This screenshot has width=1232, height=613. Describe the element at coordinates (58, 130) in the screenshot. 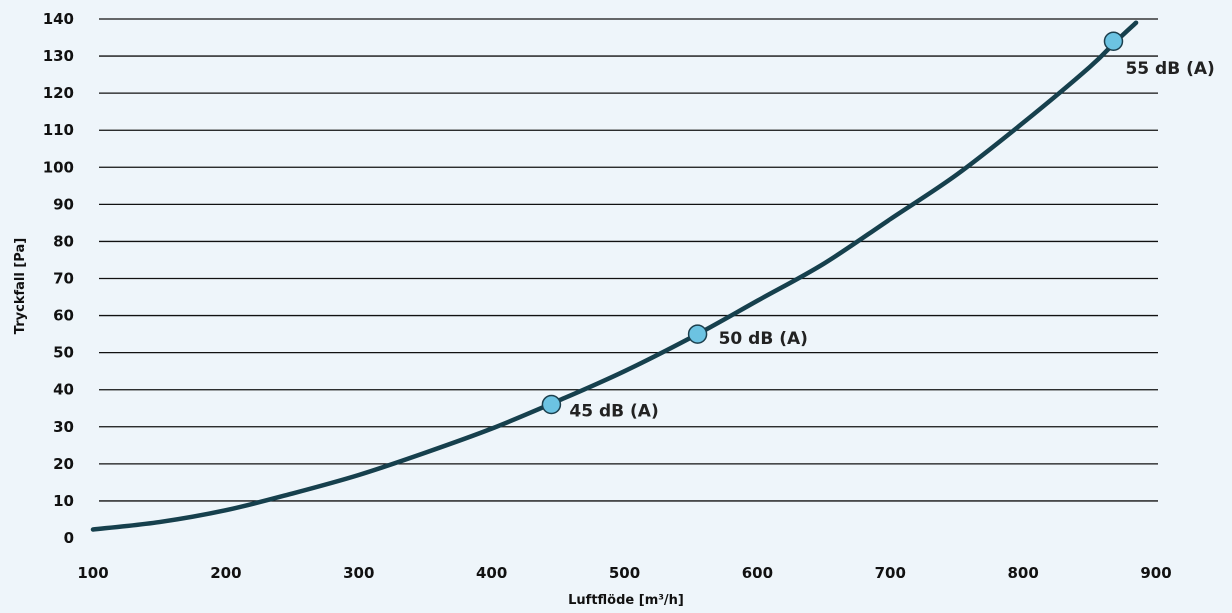

I see `y-tick-110: 110` at that location.